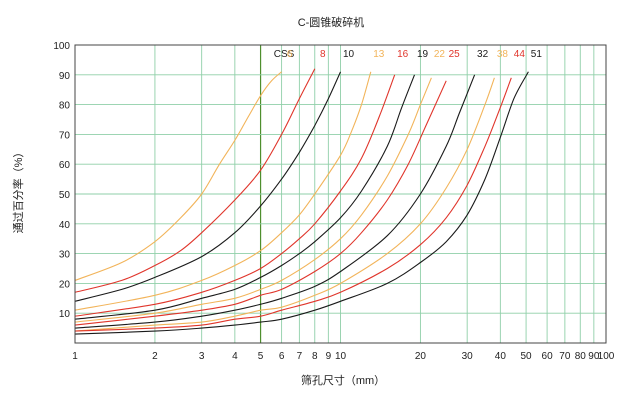 The image size is (638, 401). What do you see at coordinates (65, 195) in the screenshot?
I see `y-tick-label: 50` at bounding box center [65, 195].